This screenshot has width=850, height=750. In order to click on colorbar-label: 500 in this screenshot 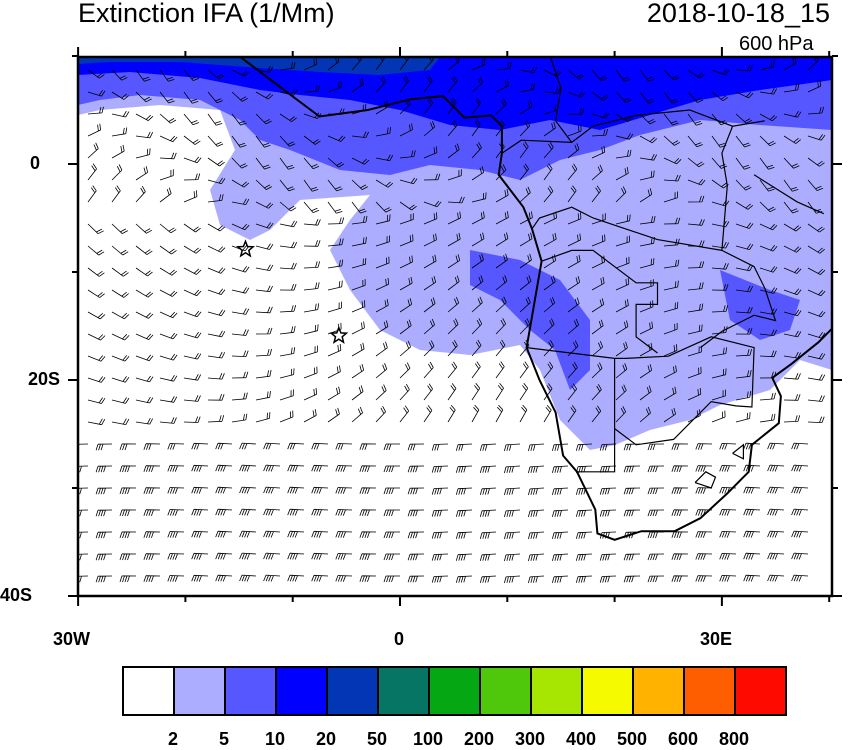, I will do `click(632, 739)`.